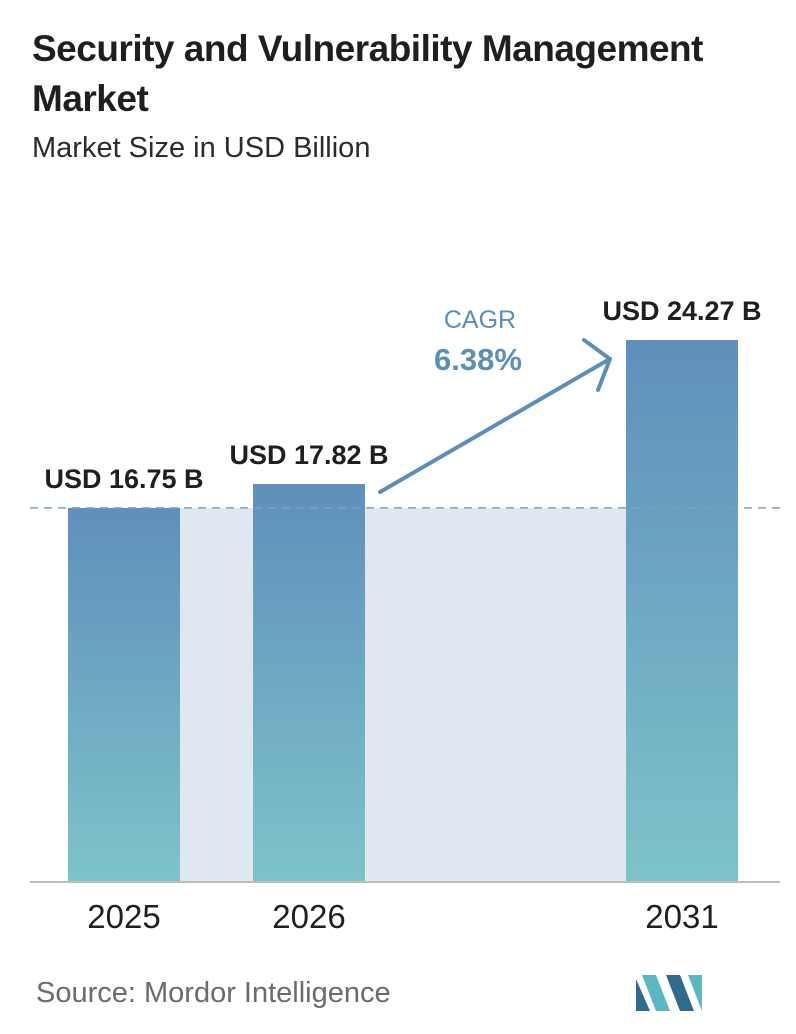 The image size is (796, 1034). What do you see at coordinates (308, 455) in the screenshot?
I see `data-label-2026: USD 17.82 B` at bounding box center [308, 455].